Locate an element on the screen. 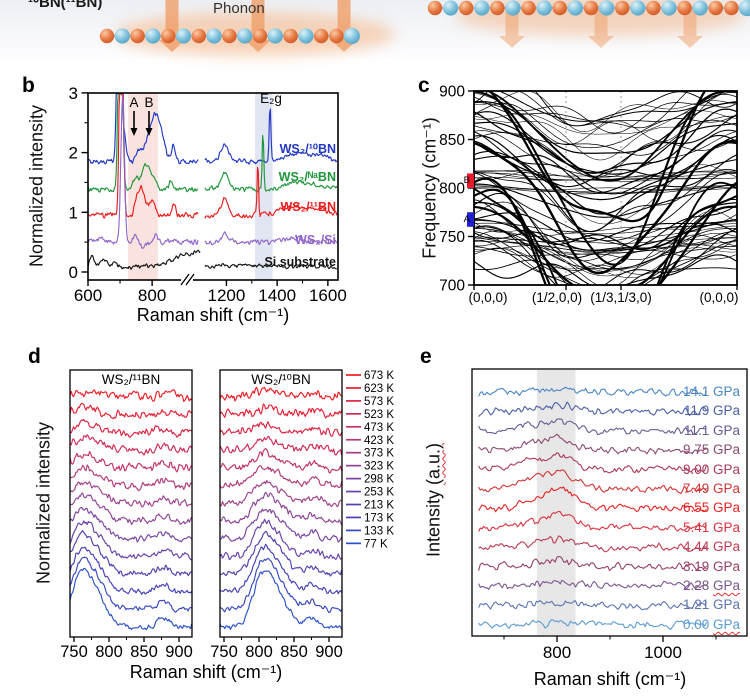 Image resolution: width=750 pixels, height=700 pixels. legend-temperature-label: 573 K is located at coordinates (379, 402).